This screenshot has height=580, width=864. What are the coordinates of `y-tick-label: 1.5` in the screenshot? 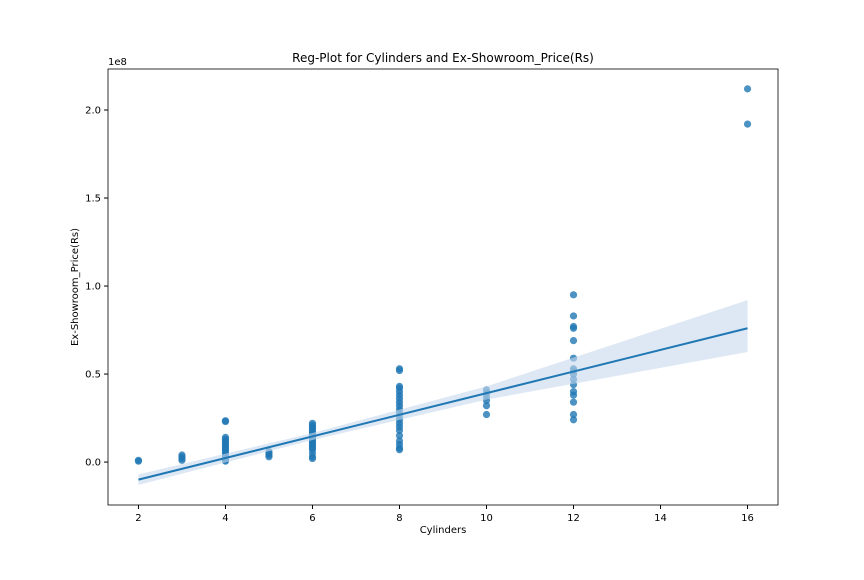 It's located at (93, 199).